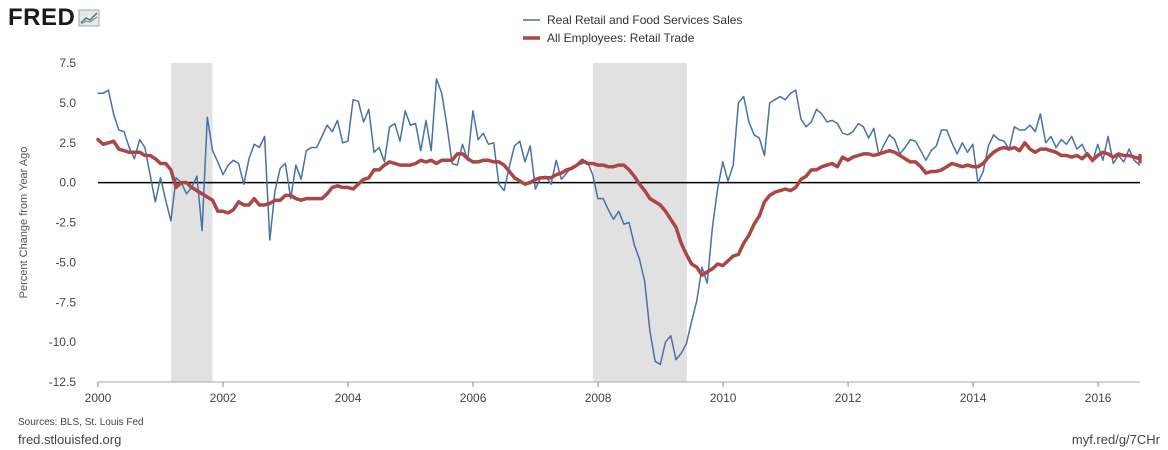  What do you see at coordinates (67, 183) in the screenshot?
I see `y-tick-label: 0.0` at bounding box center [67, 183].